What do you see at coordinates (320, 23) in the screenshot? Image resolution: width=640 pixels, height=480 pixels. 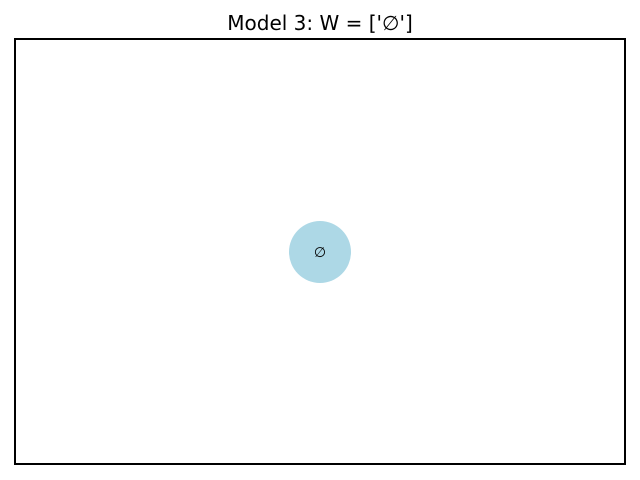 I see `figure-title: Model 3: W = ['∅']` at bounding box center [320, 23].